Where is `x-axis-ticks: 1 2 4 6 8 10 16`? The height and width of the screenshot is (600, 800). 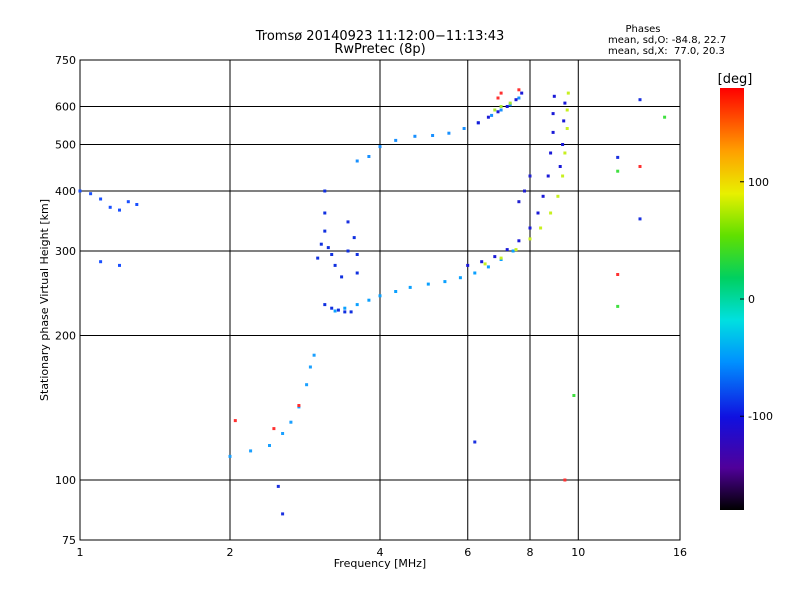
x-axis-ticks: 1 2 4 6 8 10 16 is located at coordinates (382, 552).